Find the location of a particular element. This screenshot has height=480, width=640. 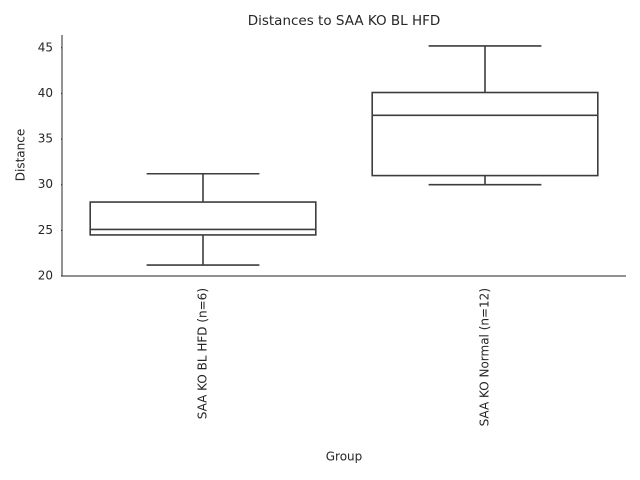

box is located at coordinates (485, 134).